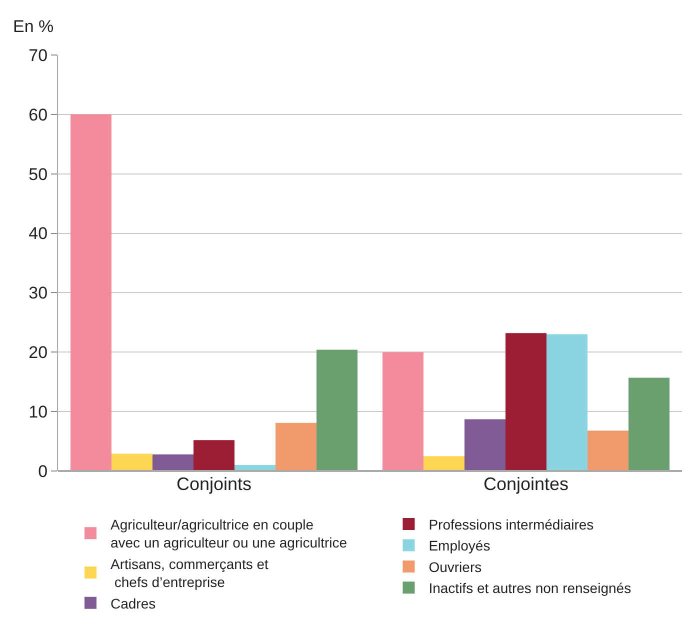  I want to click on y-tick-label: 50, so click(38, 174).